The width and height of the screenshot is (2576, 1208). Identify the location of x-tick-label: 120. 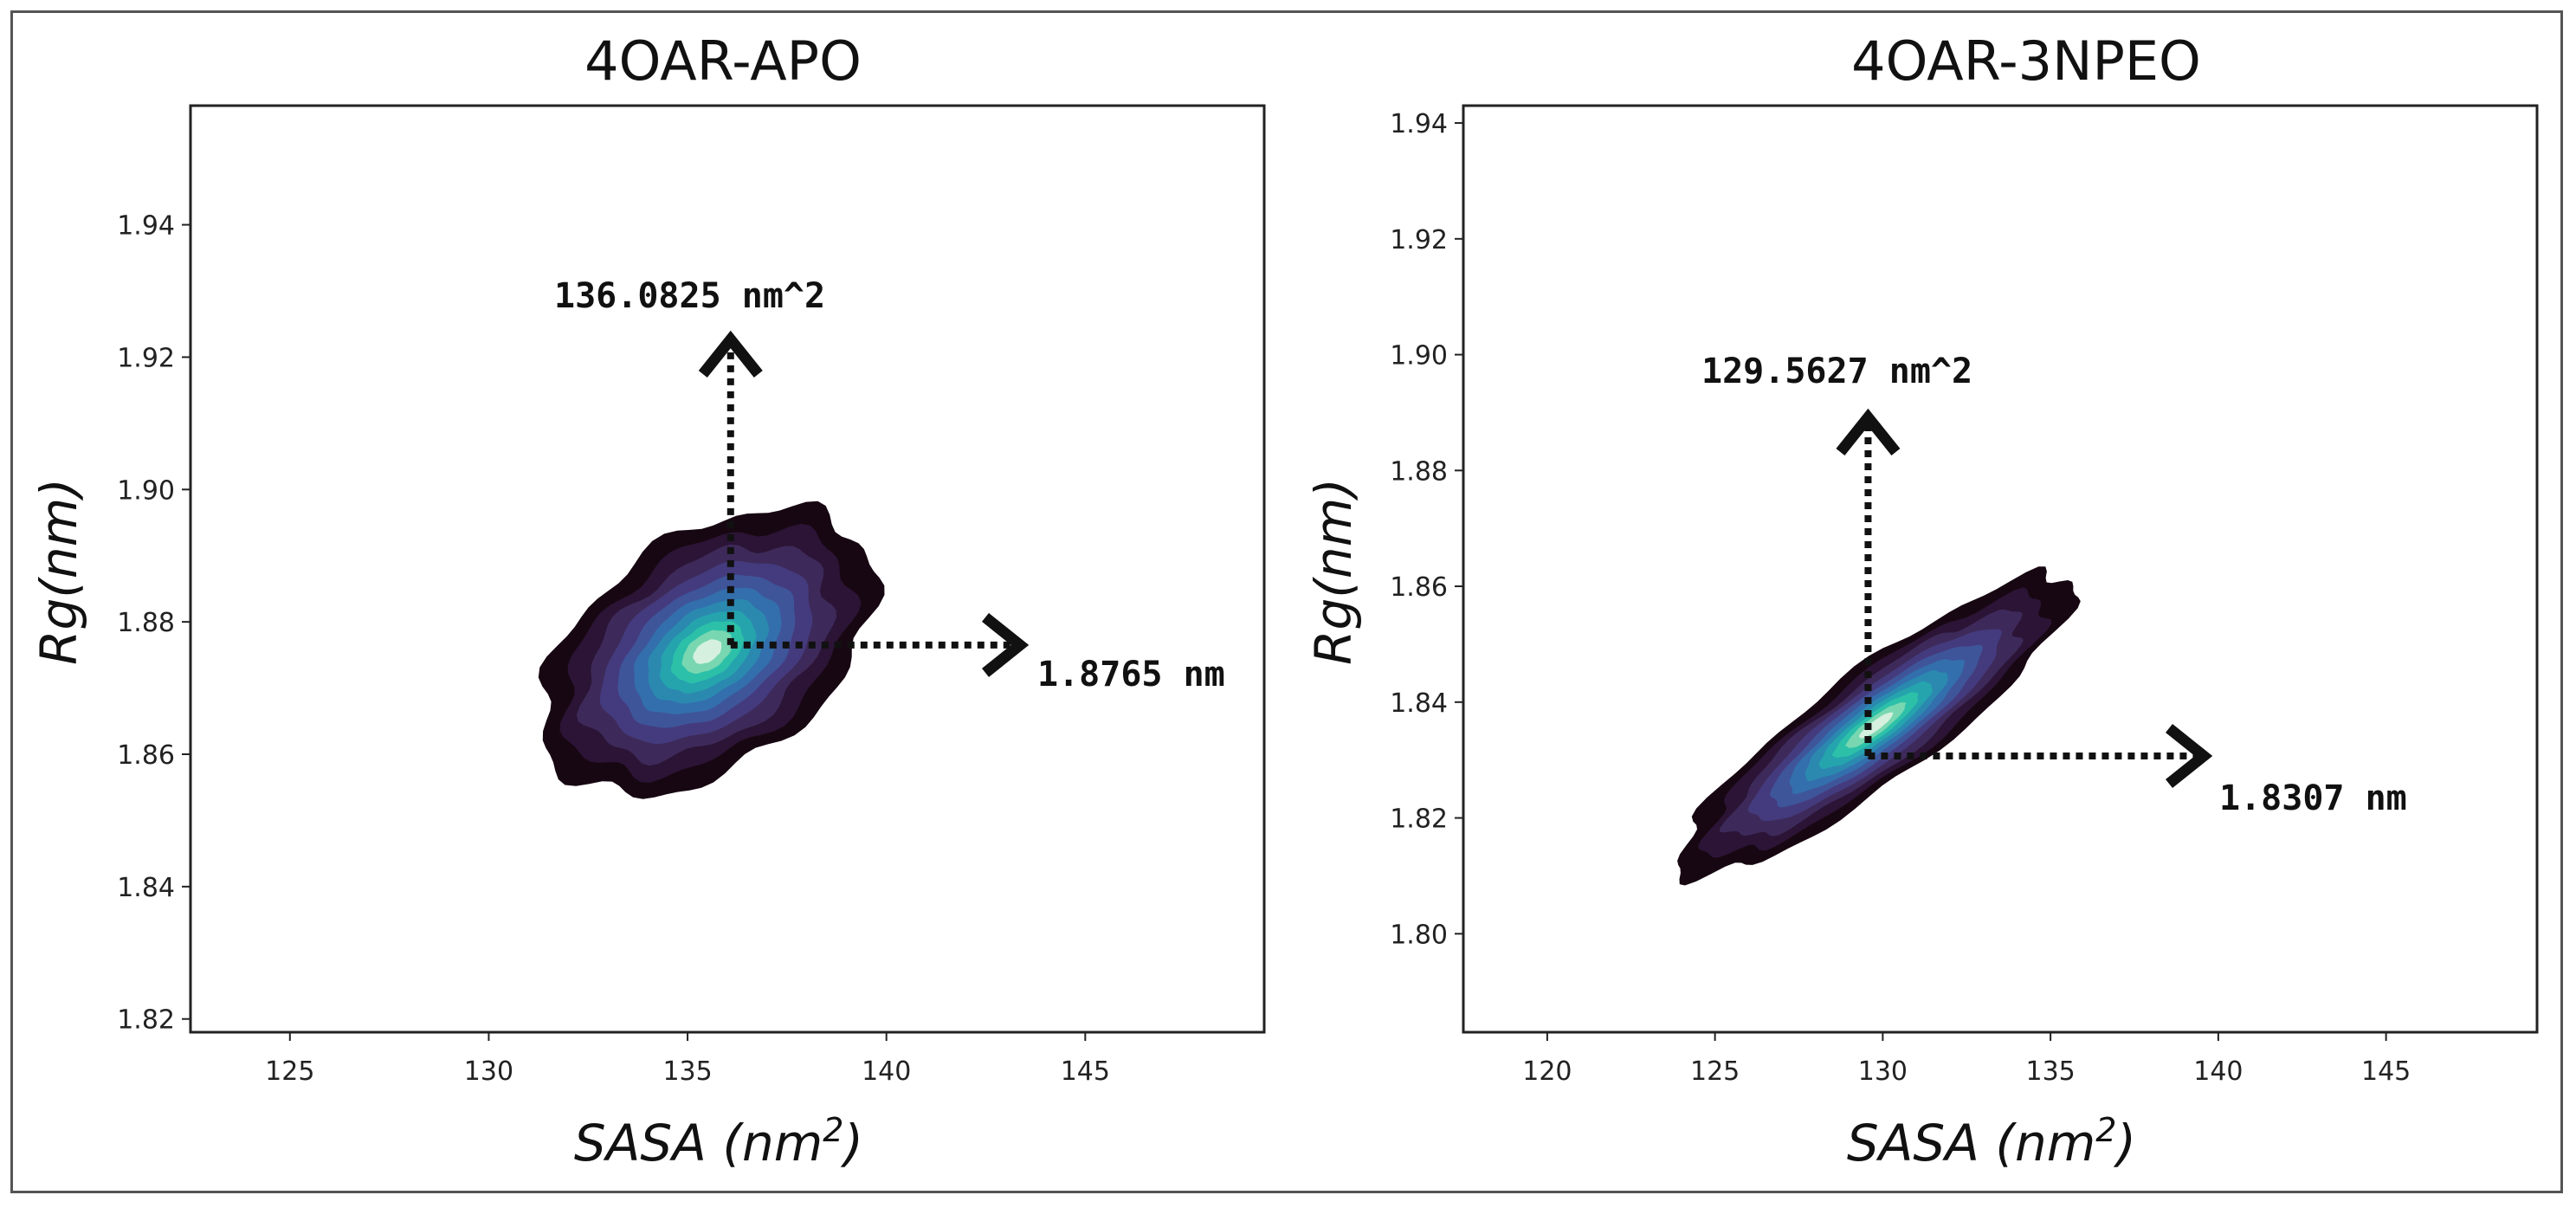
(1547, 1071).